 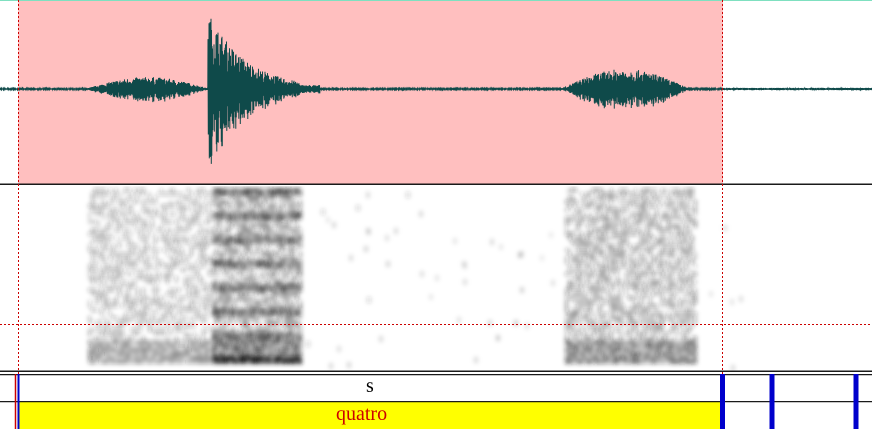 I want to click on tier-1-interval-label: s, so click(x=370, y=386).